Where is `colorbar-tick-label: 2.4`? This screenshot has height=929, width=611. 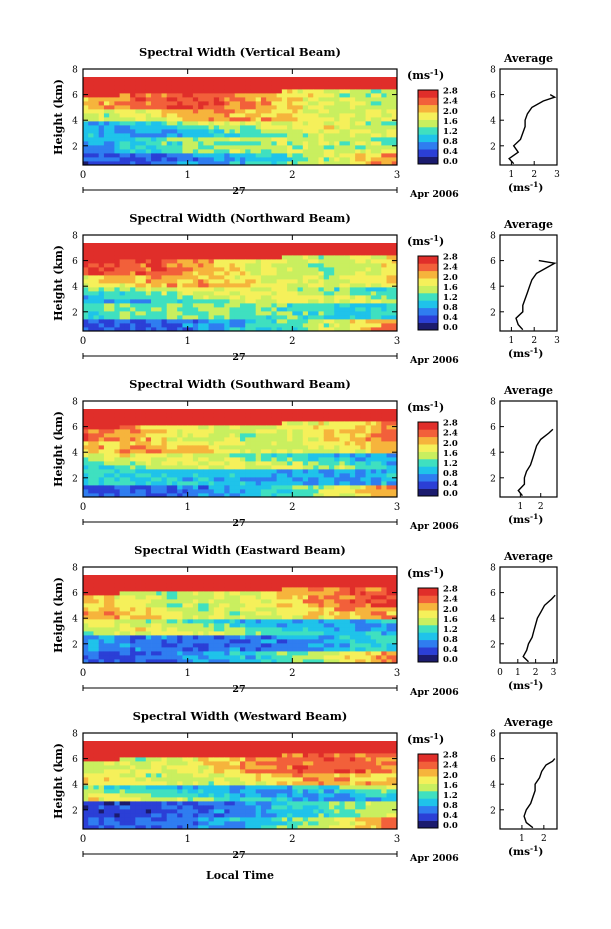 colorbar-tick-label: 2.4 is located at coordinates (450, 102).